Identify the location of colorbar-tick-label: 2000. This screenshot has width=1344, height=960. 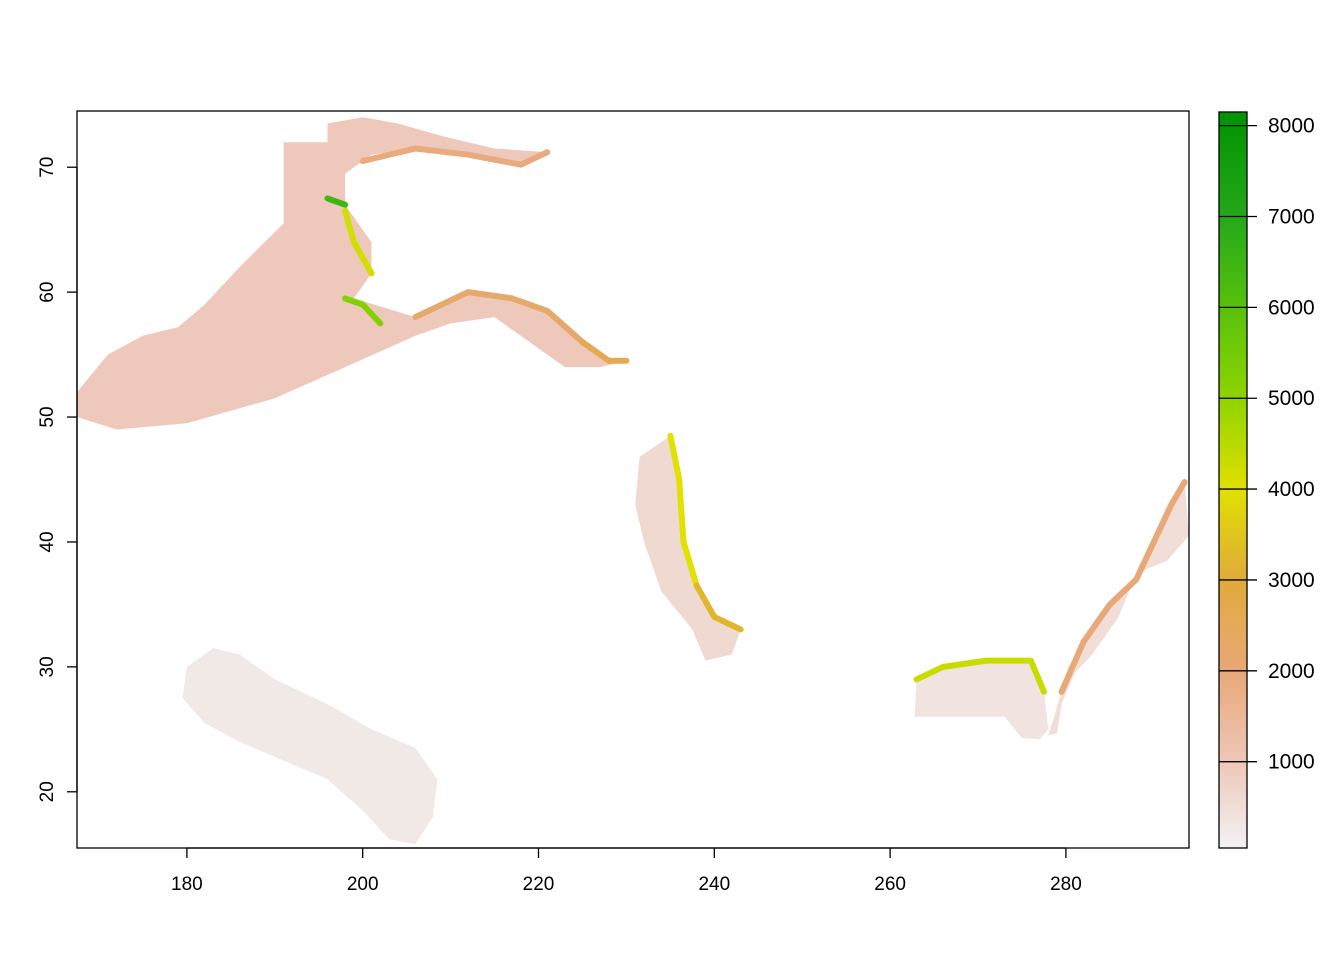
(1291, 671).